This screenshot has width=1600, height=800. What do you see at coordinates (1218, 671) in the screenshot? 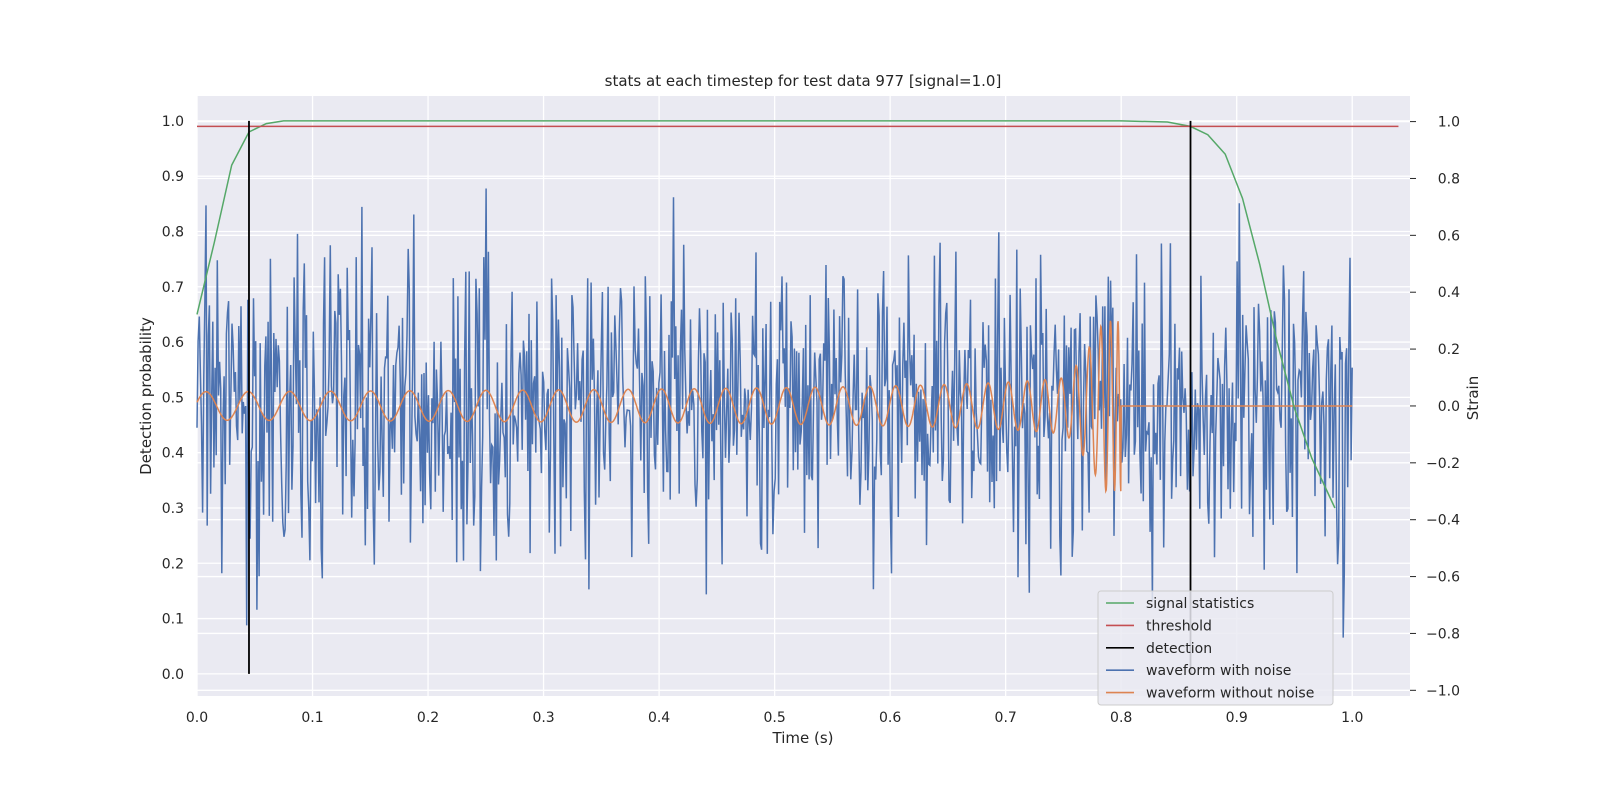
I see `legend-label: waveform with noise` at bounding box center [1218, 671].